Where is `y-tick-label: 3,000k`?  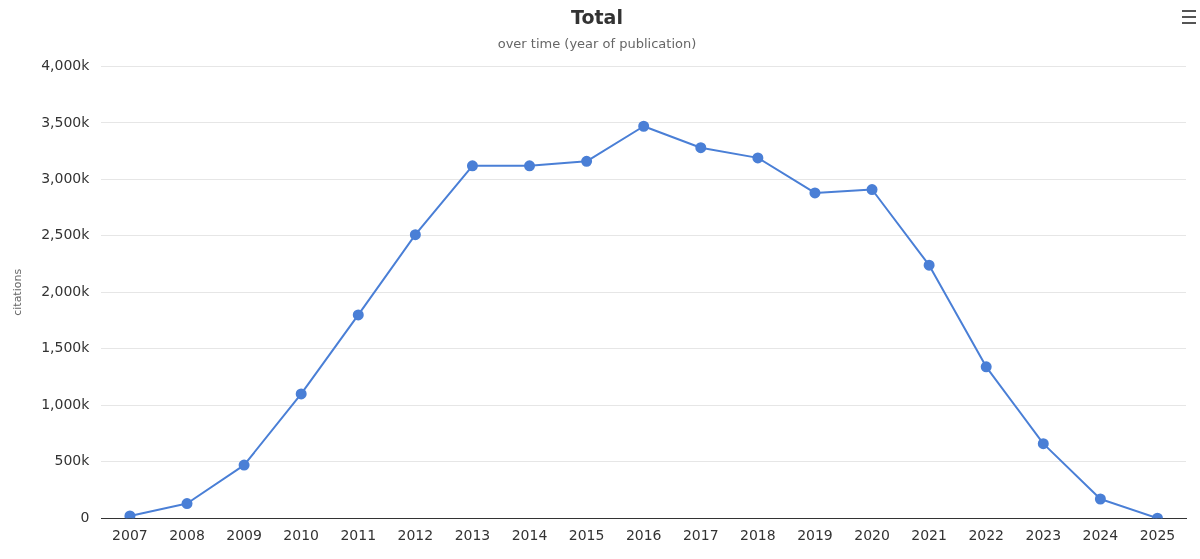 y-tick-label: 3,000k is located at coordinates (66, 177).